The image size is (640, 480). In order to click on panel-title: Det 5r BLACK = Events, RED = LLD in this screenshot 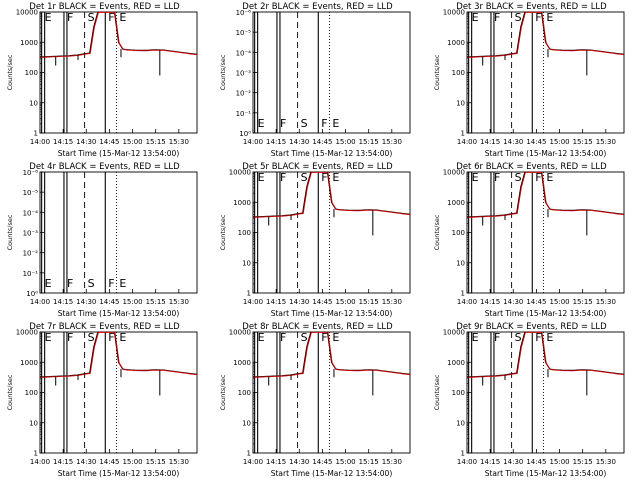, I will do `click(317, 167)`.